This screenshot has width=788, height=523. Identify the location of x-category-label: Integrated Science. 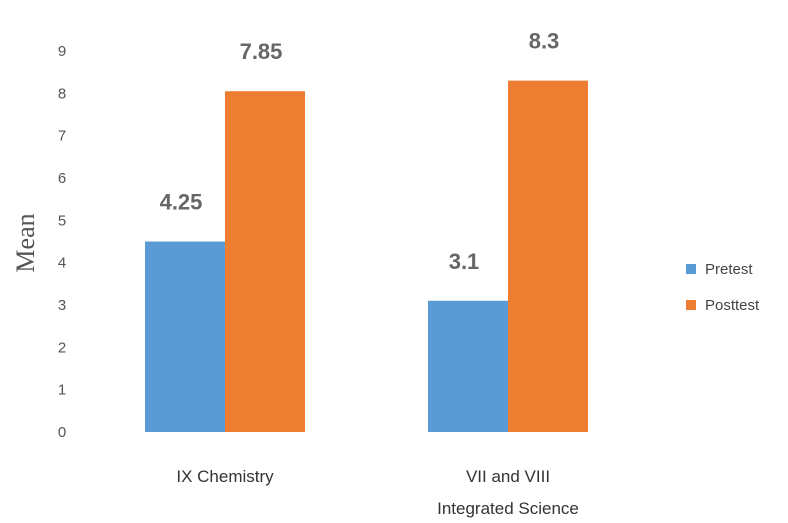
(508, 508).